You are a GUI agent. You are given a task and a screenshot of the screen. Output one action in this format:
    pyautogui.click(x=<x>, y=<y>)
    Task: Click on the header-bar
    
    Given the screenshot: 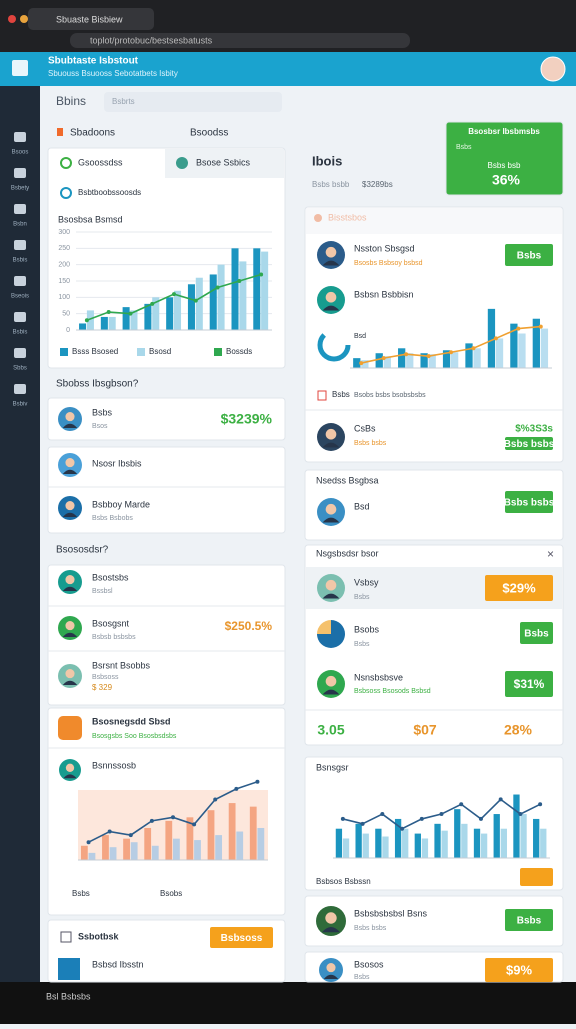 What is the action you would take?
    pyautogui.click(x=434, y=221)
    